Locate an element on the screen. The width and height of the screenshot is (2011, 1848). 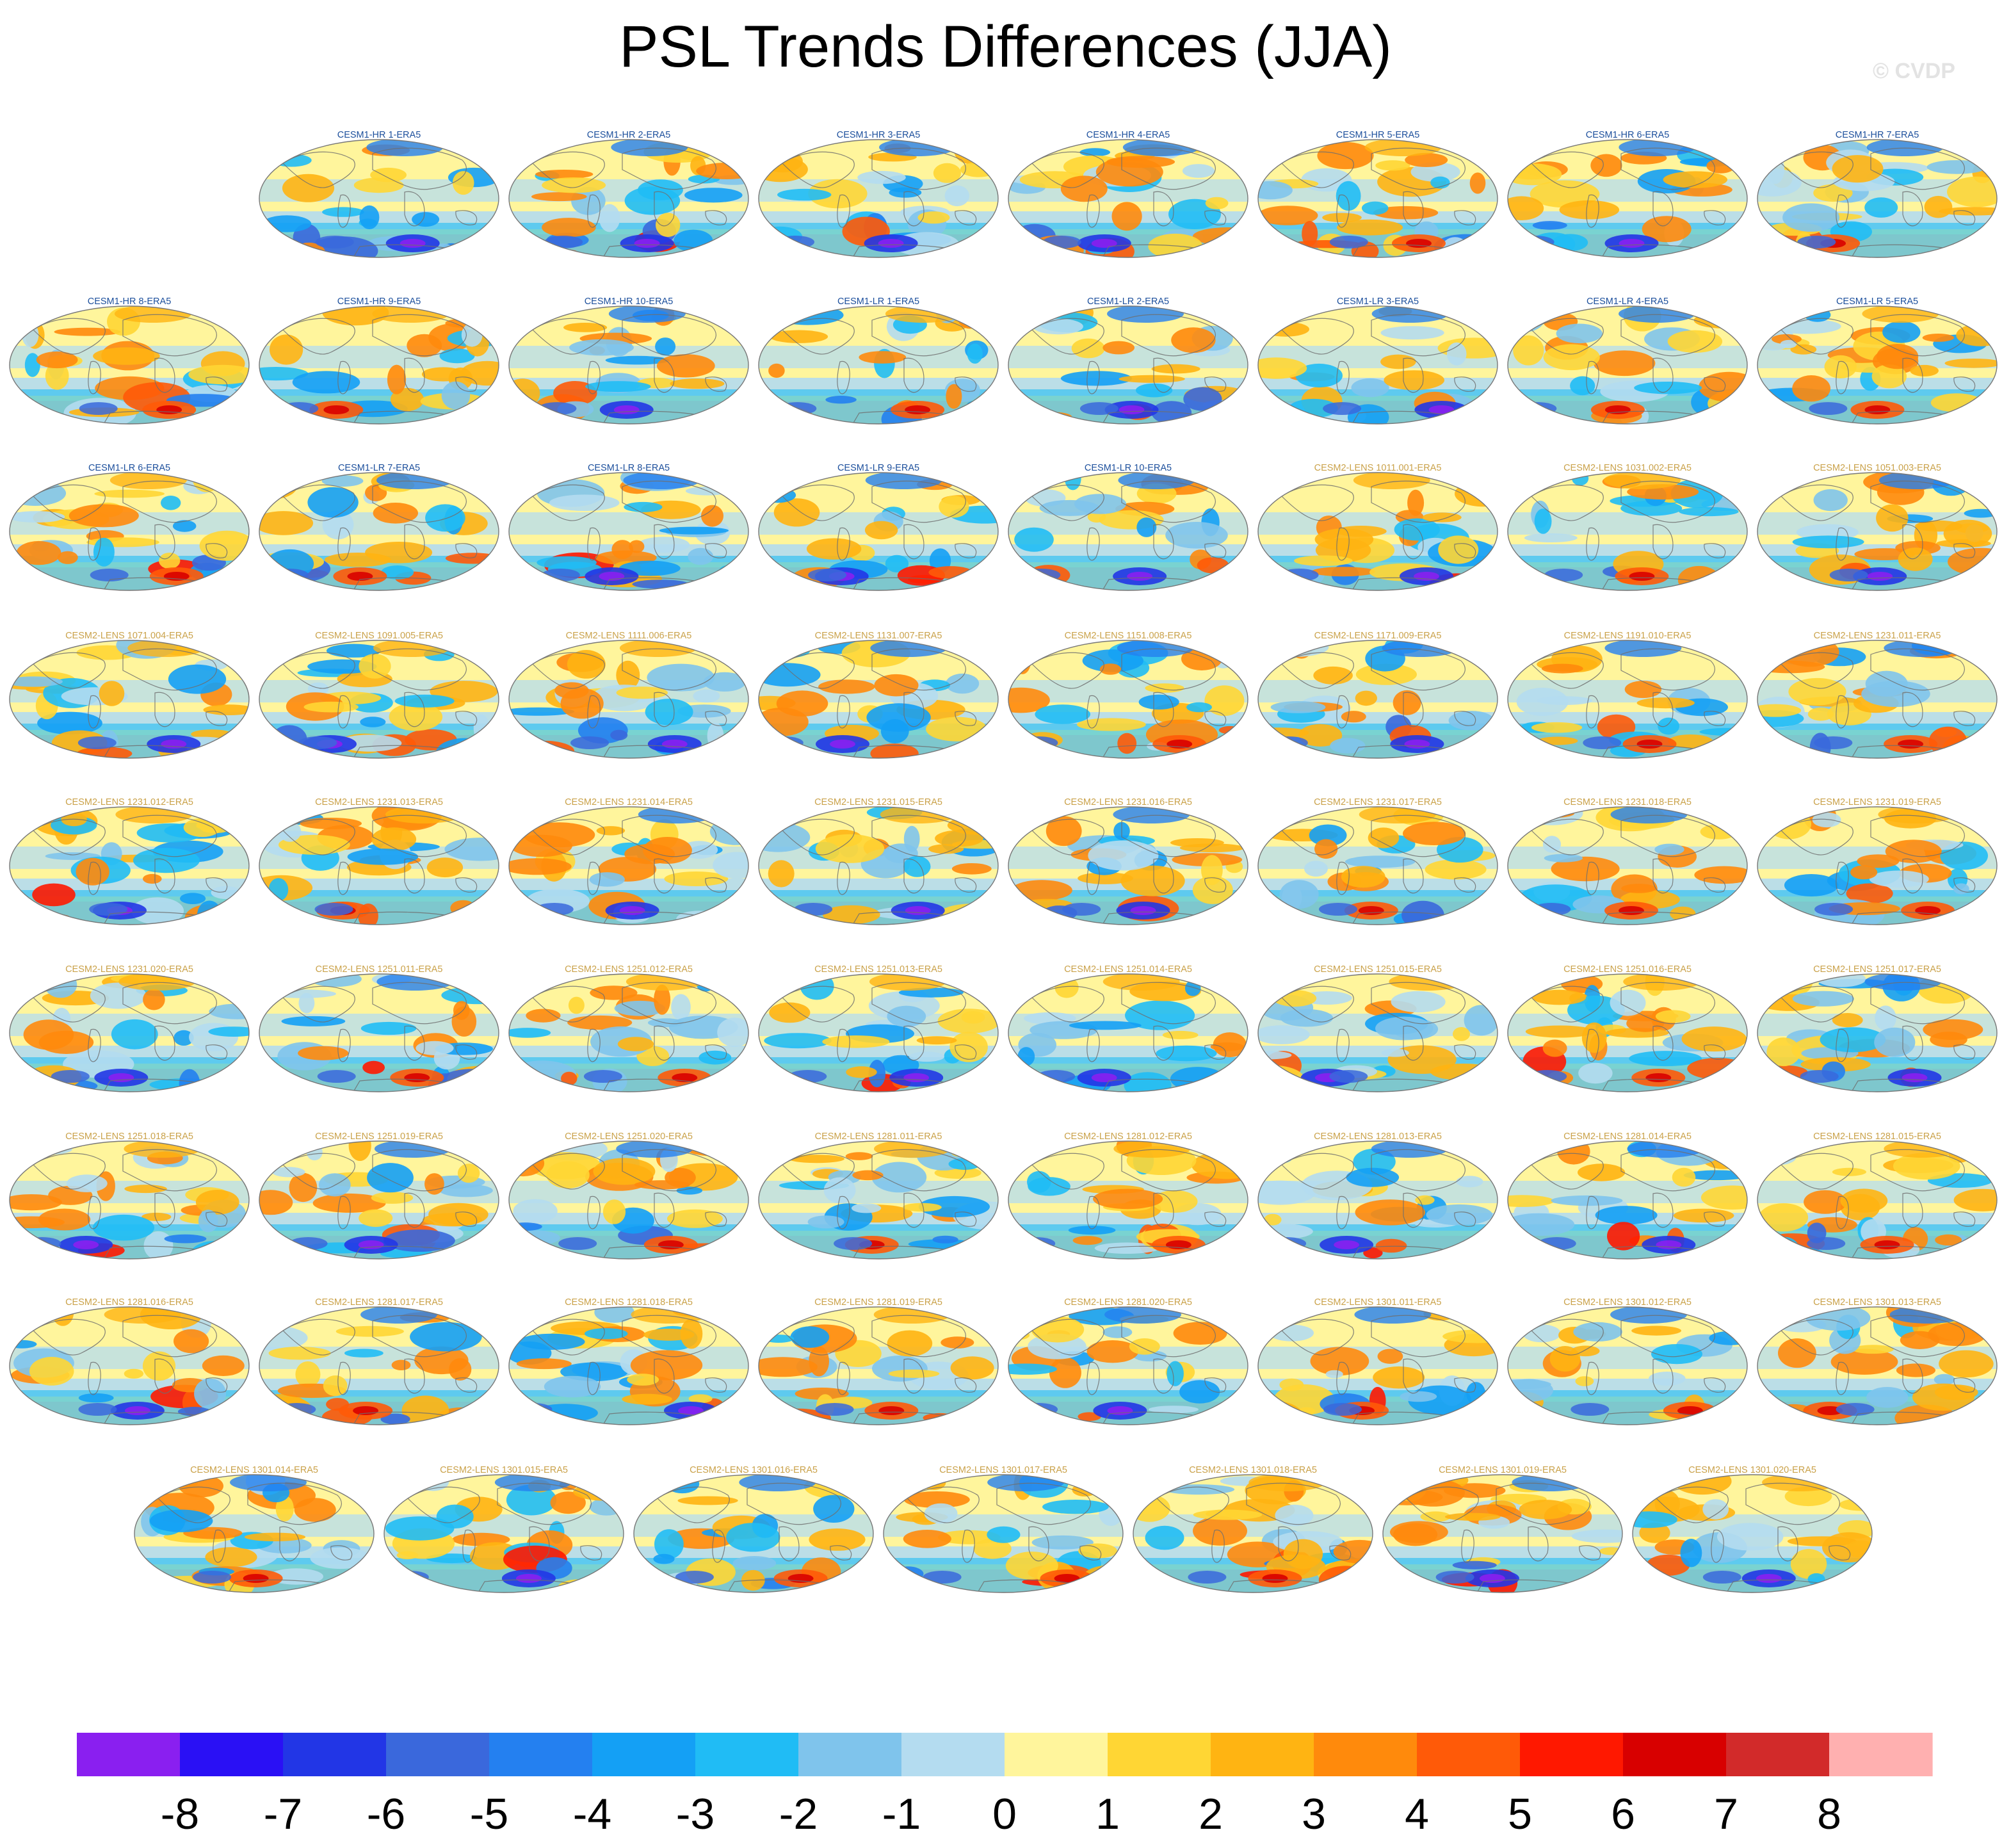
map-panel: CESM1-LR 8-ERA5 is located at coordinates (628, 527).